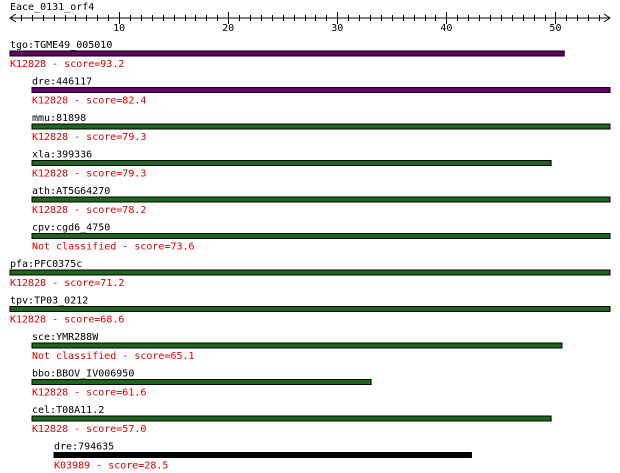 This screenshot has height=473, width=620. What do you see at coordinates (46, 264) in the screenshot?
I see `hit-label: pfa:PFC0375c` at bounding box center [46, 264].